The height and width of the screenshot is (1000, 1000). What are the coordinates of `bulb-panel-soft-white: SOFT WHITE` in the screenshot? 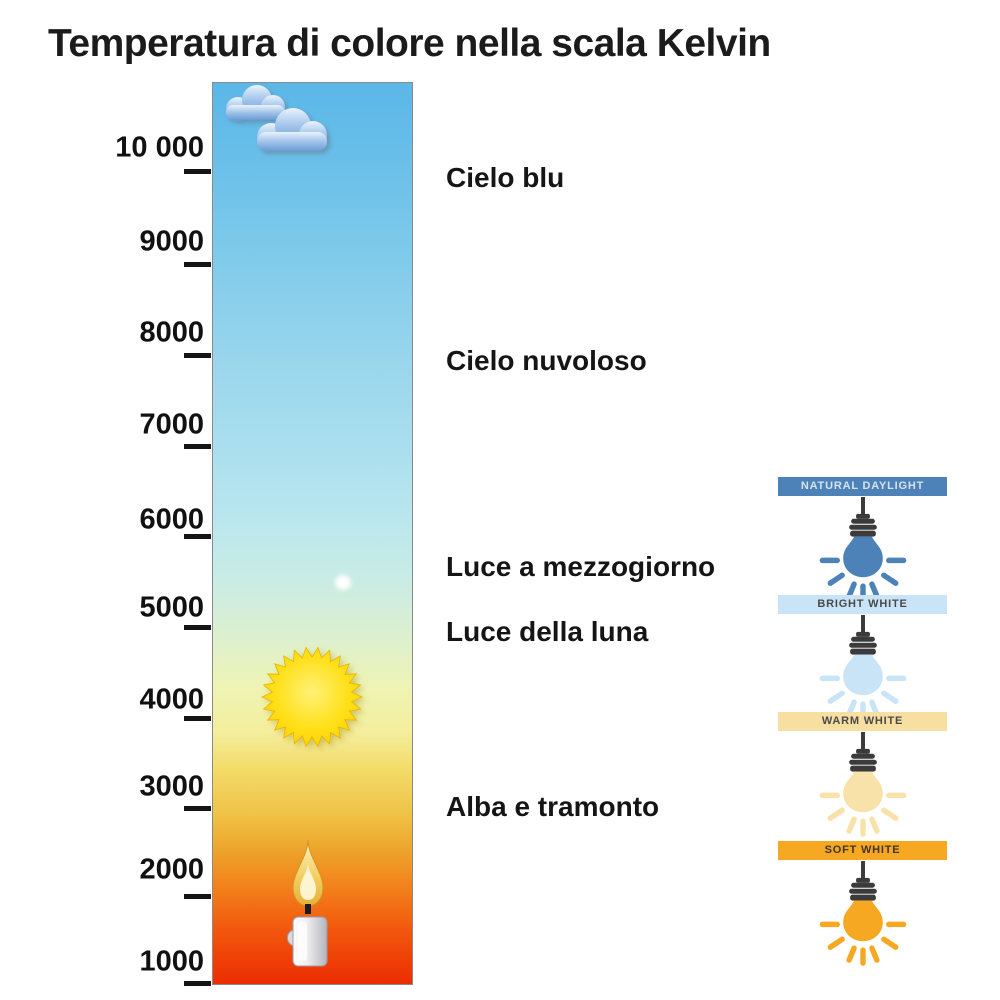 It's located at (862, 903).